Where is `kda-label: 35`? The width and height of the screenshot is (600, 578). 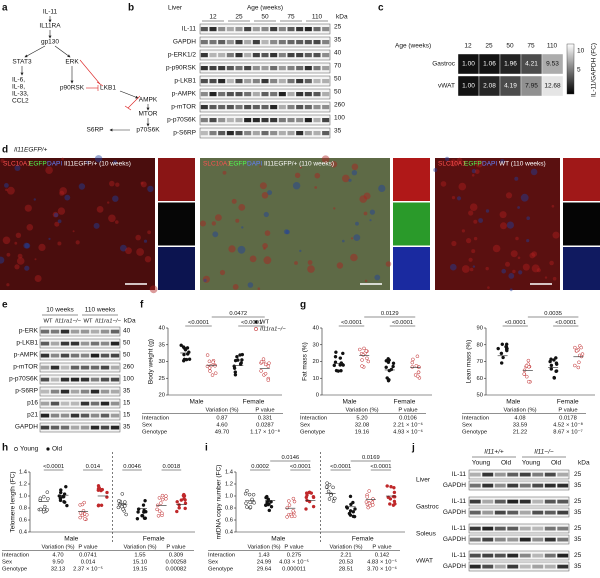 kda-label: 35 is located at coordinates (578, 566).